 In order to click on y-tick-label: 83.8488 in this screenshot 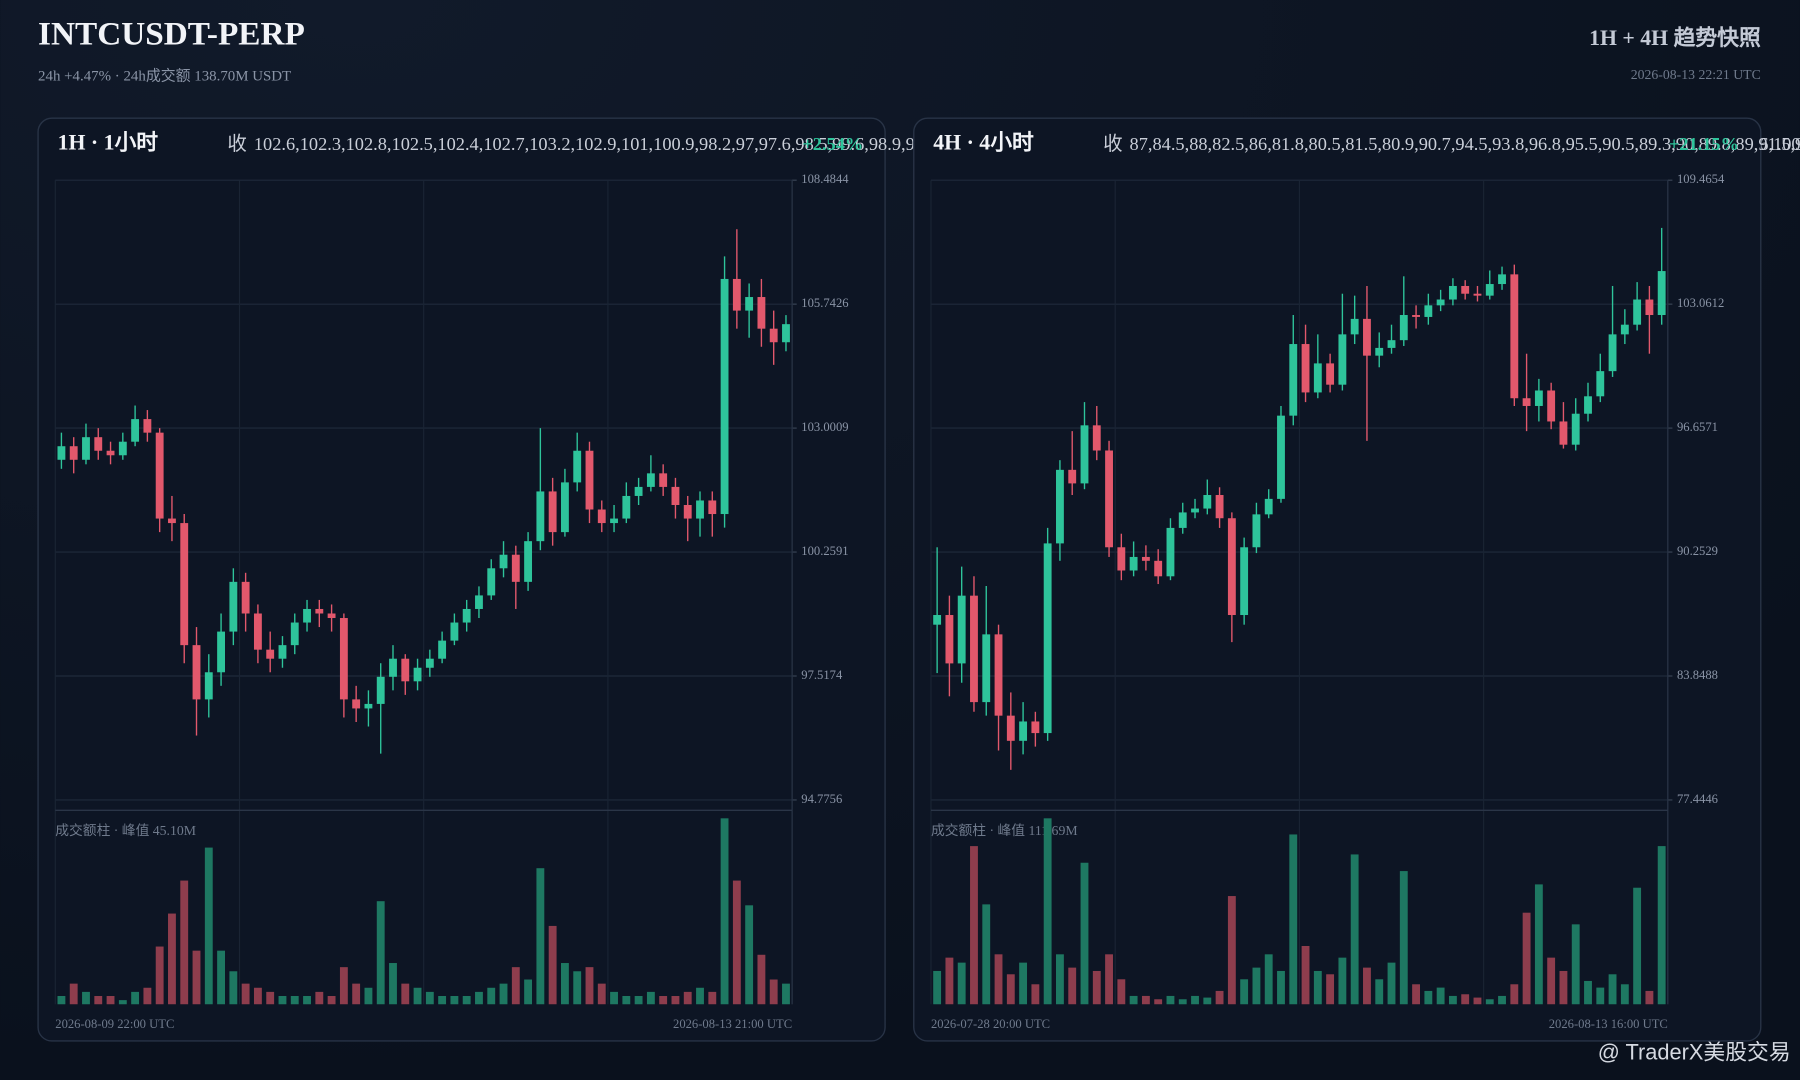, I will do `click(1697, 675)`.